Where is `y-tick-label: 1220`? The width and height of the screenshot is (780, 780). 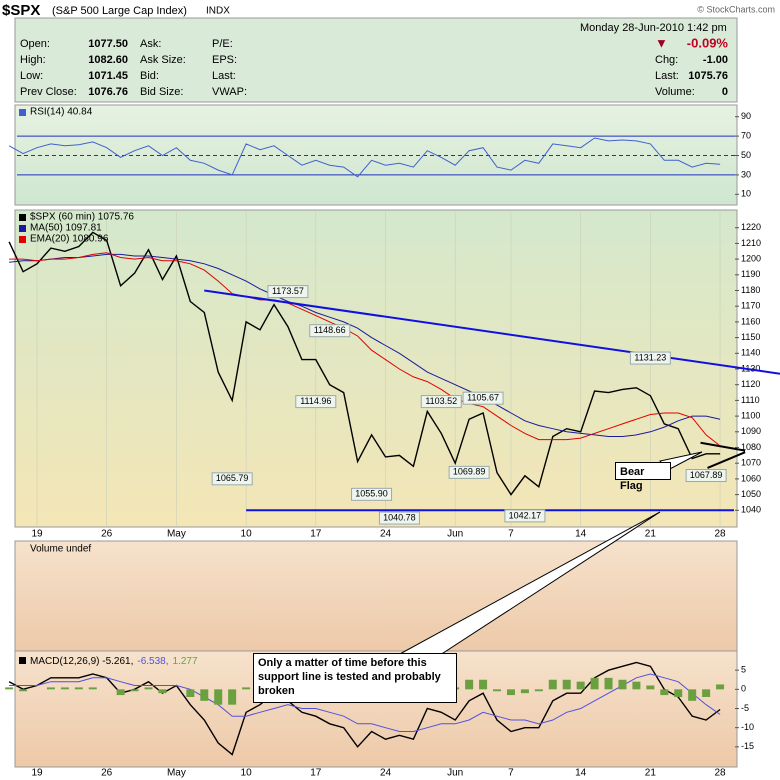 y-tick-label: 1220 is located at coordinates (751, 227).